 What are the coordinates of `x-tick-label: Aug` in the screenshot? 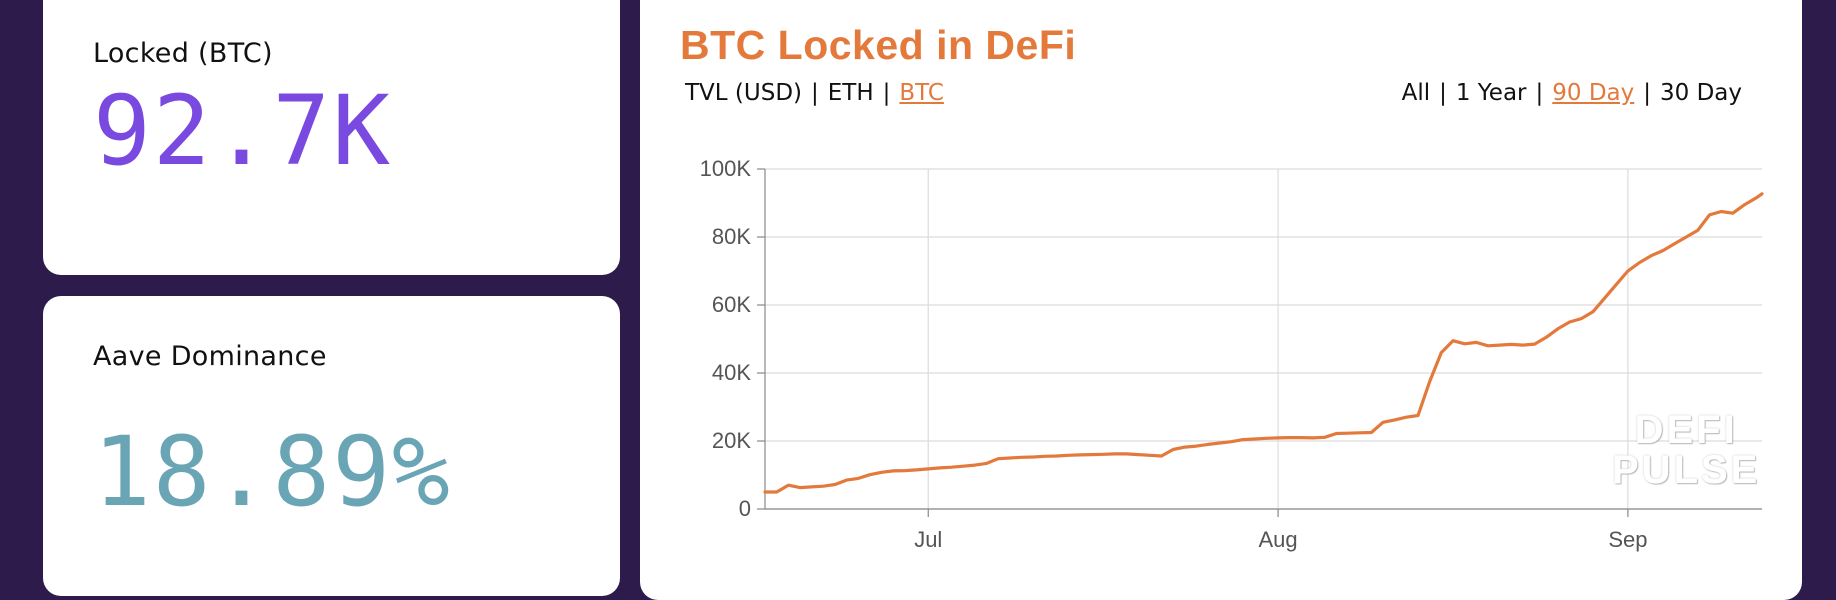 It's located at (1277, 539).